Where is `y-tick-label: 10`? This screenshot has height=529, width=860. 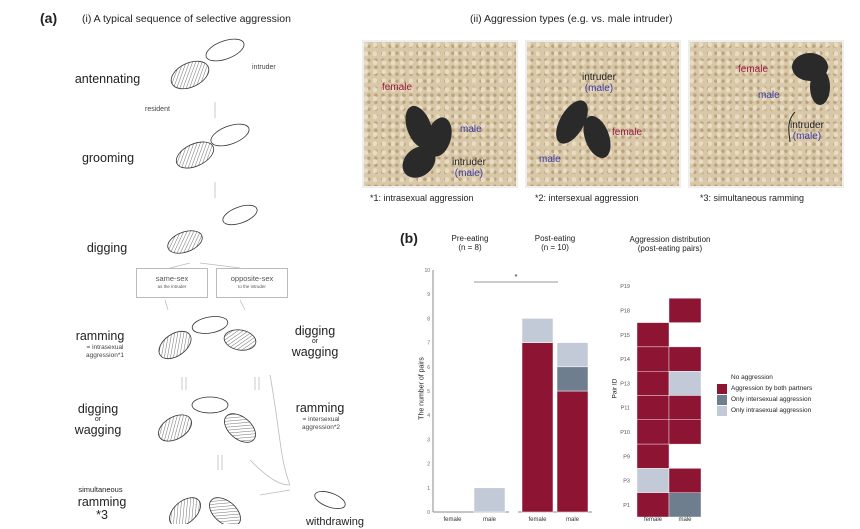 y-tick-label: 10 is located at coordinates (427, 271).